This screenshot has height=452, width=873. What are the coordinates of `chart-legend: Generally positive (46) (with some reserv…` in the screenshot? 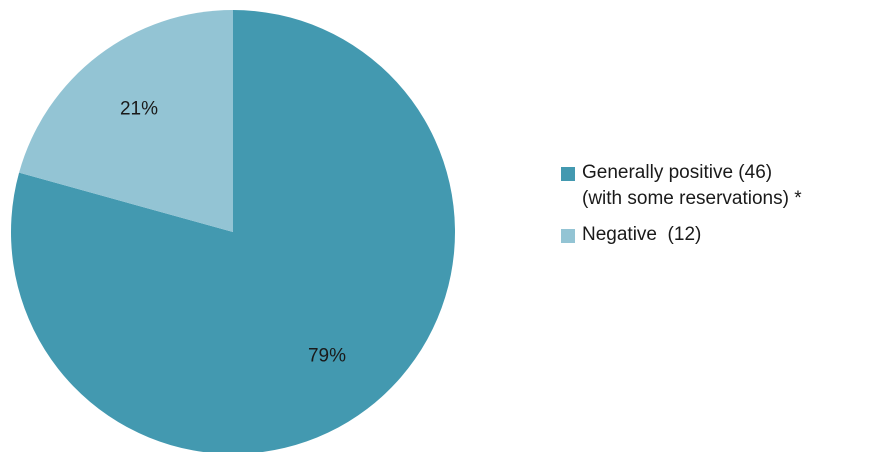 It's located at (711, 209).